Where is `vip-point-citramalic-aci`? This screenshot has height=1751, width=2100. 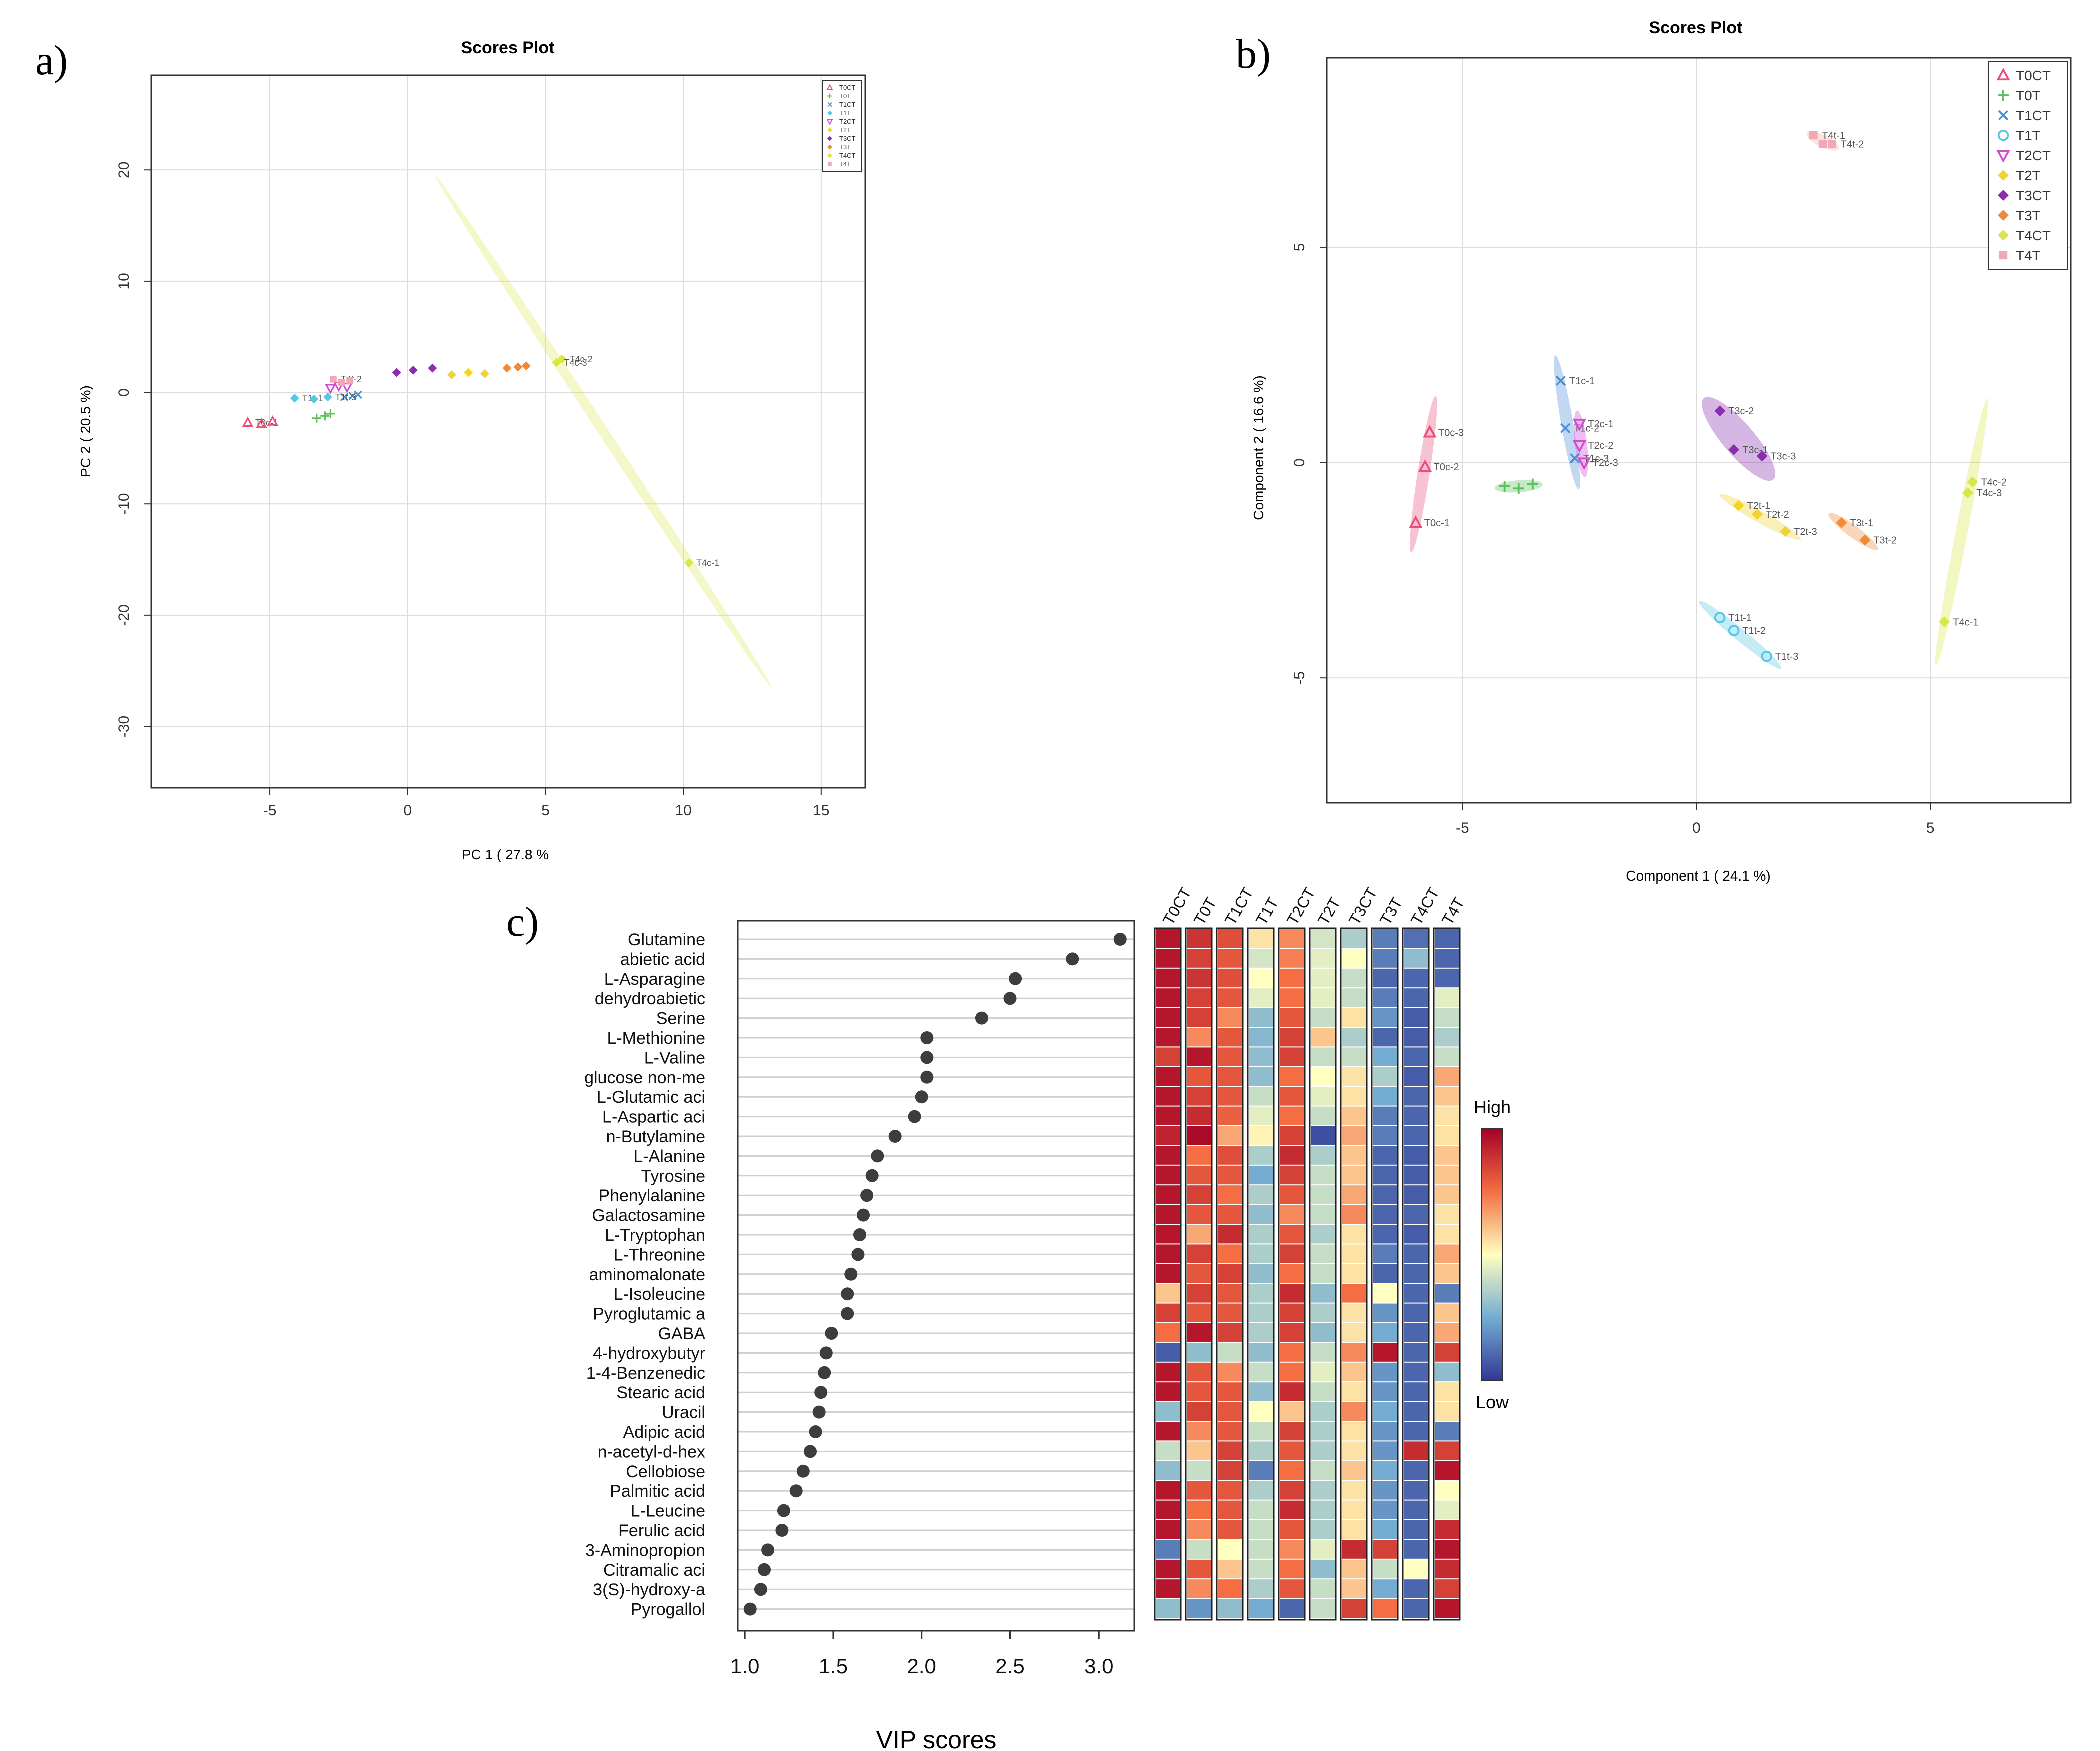 vip-point-citramalic-aci is located at coordinates (764, 1569).